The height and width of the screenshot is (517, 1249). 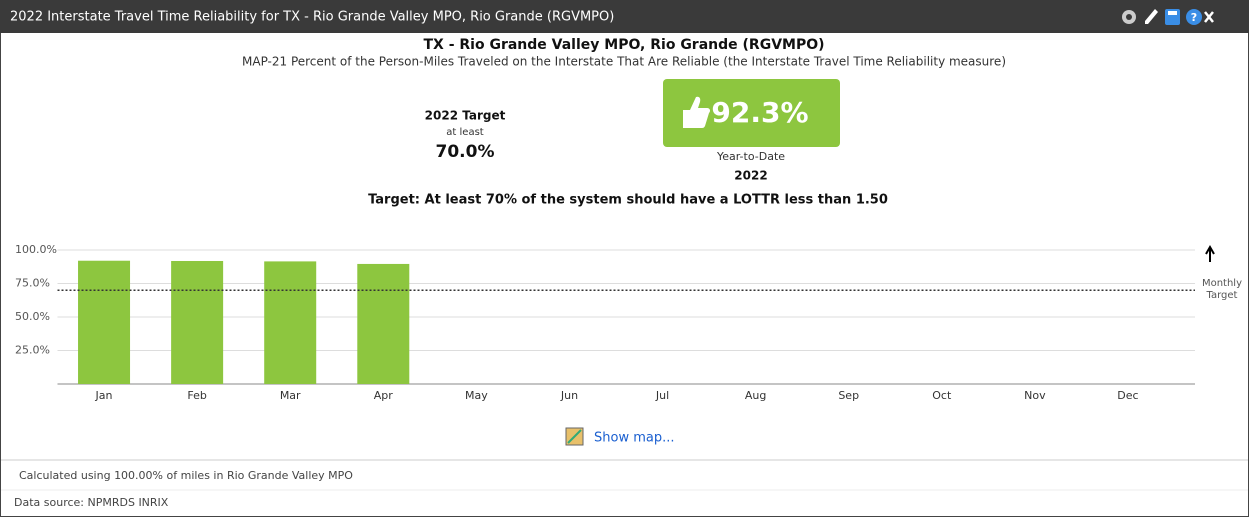 I want to click on target-value: 70.0%, so click(x=465, y=152).